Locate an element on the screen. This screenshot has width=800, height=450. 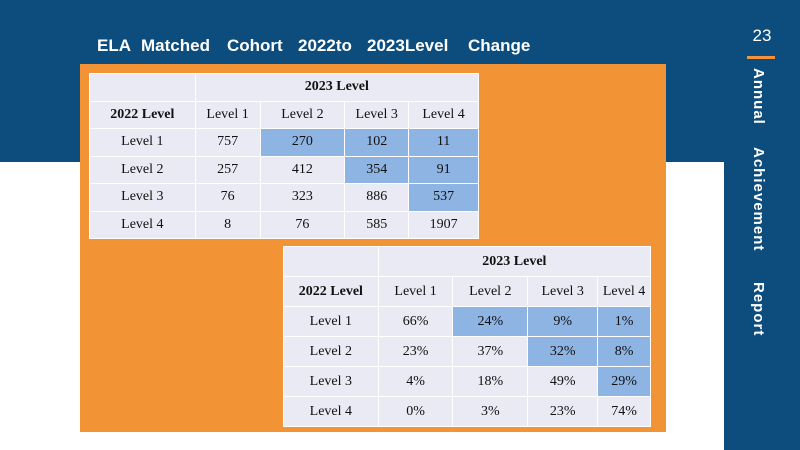
table-row: Level 3 76 323 886 537 is located at coordinates (284, 197).